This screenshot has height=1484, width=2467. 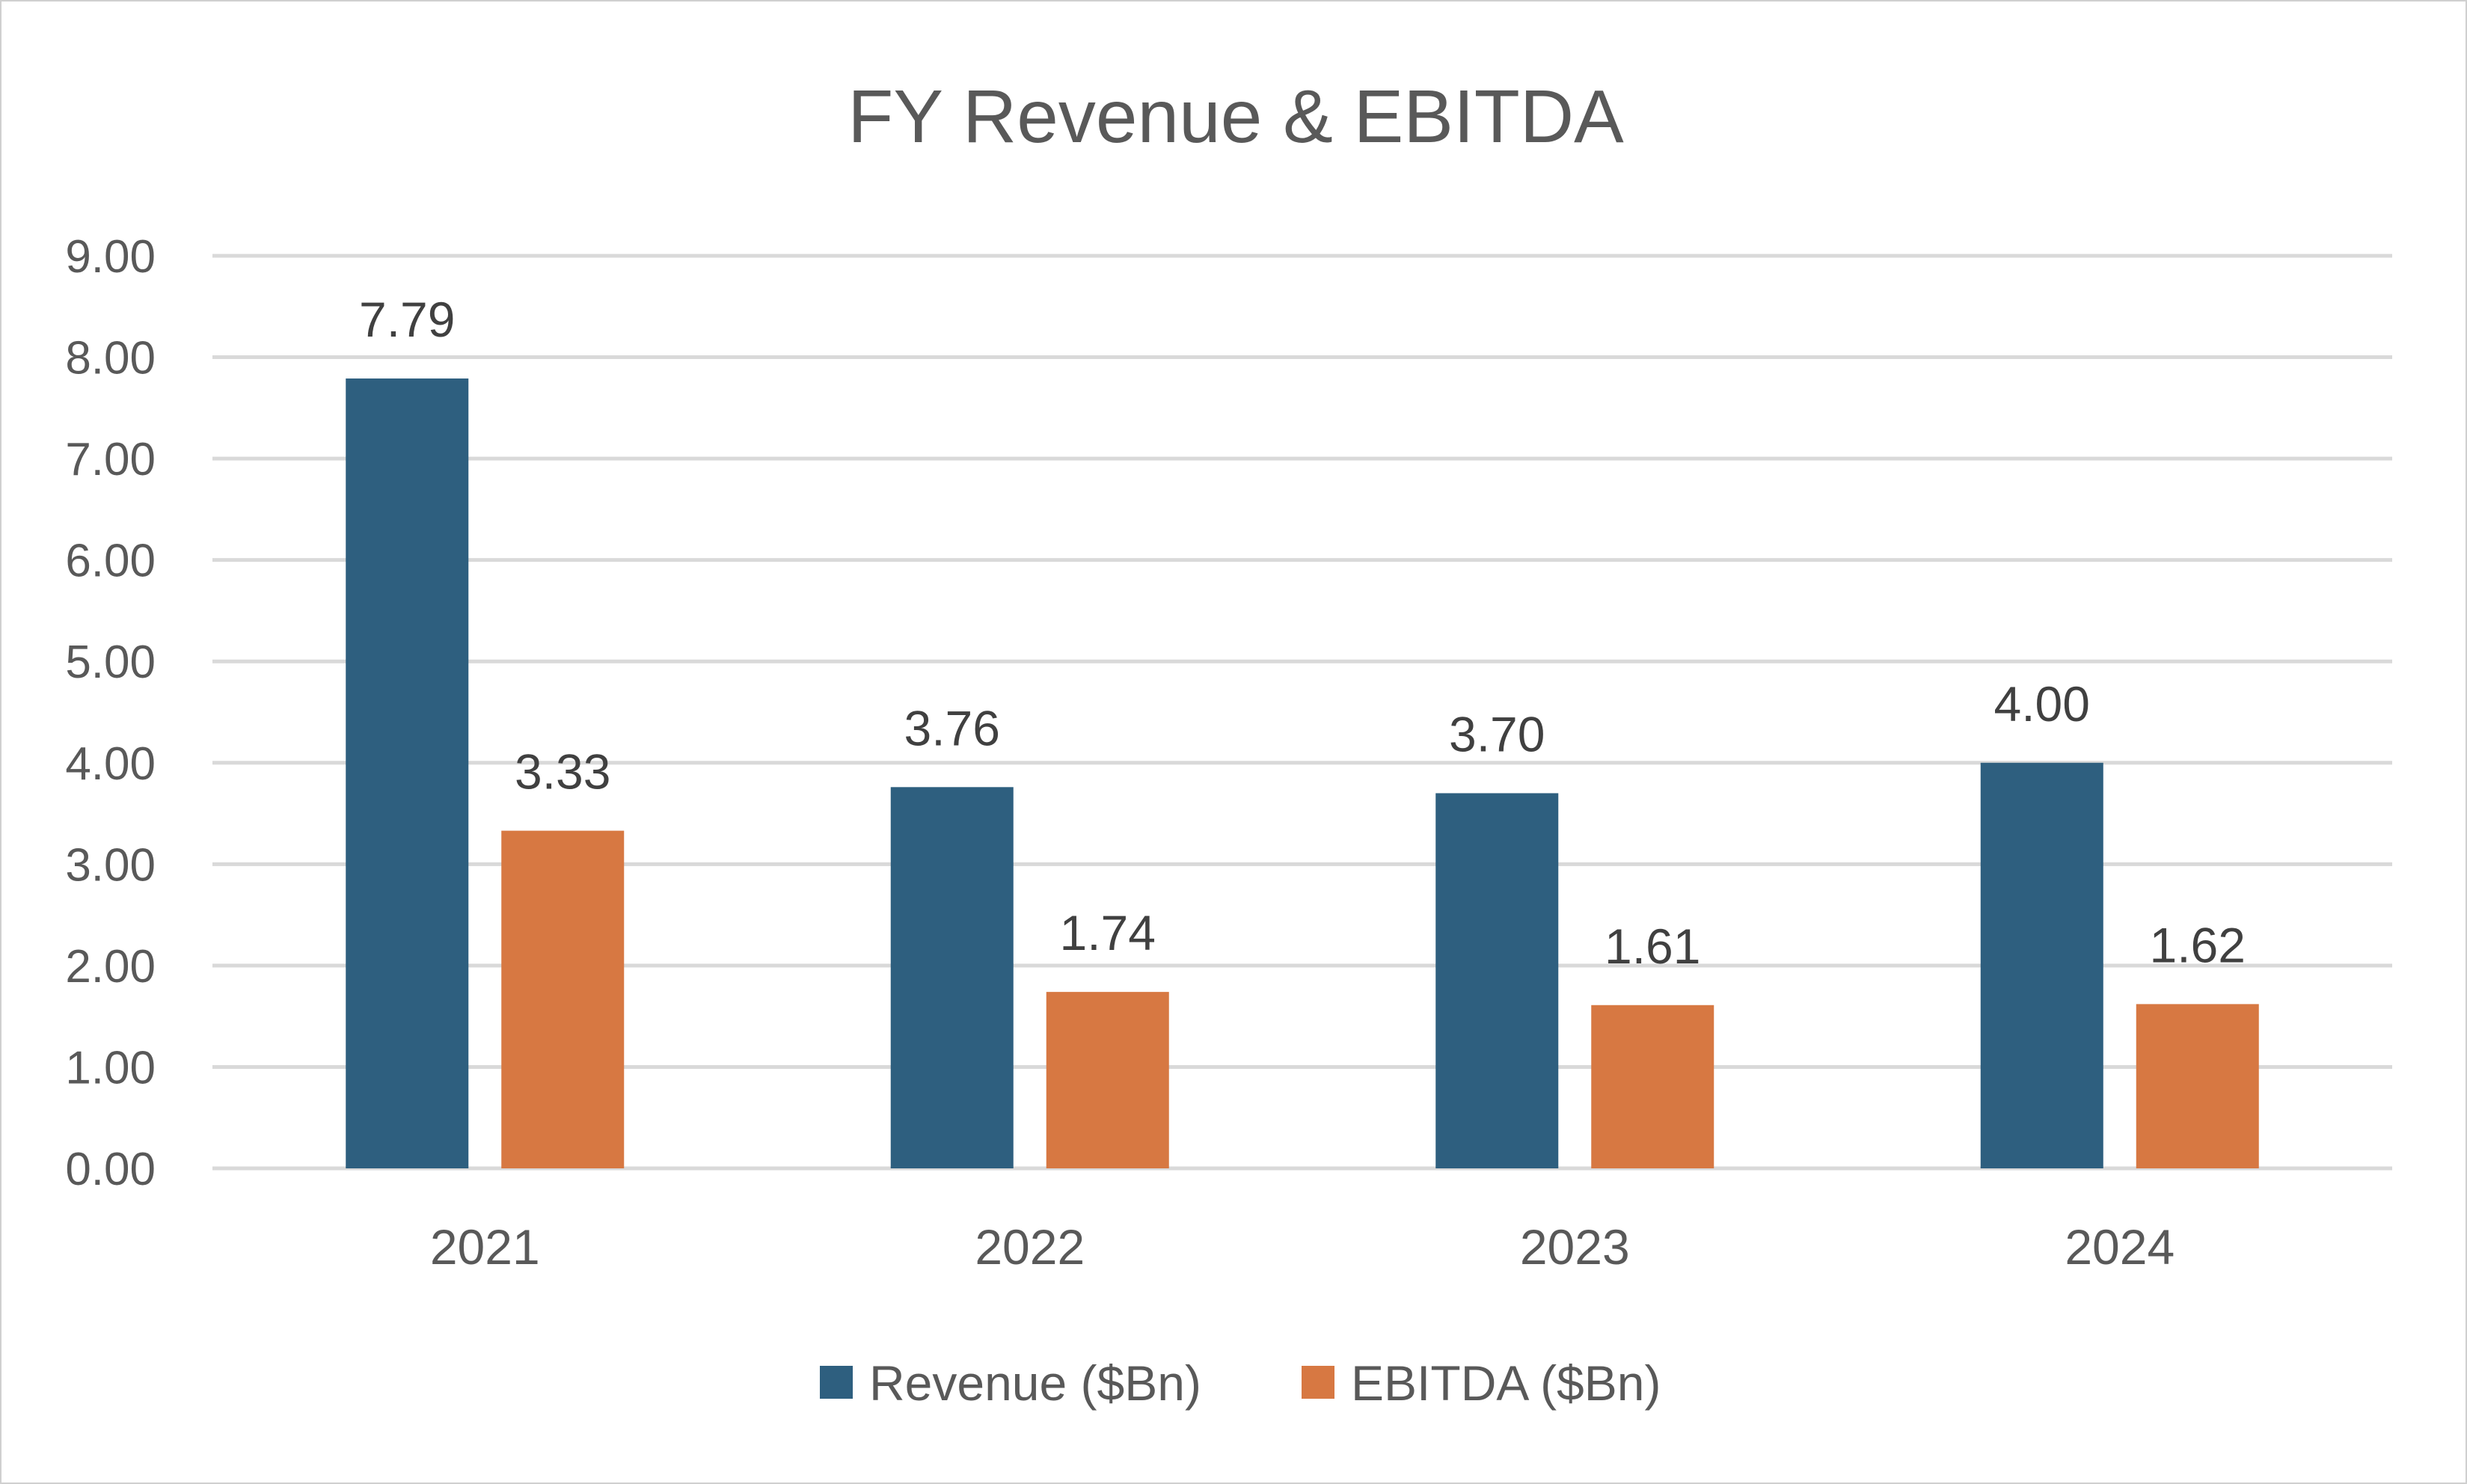 What do you see at coordinates (1236, 117) in the screenshot?
I see `chart-title: FY Revenue & EBITDA` at bounding box center [1236, 117].